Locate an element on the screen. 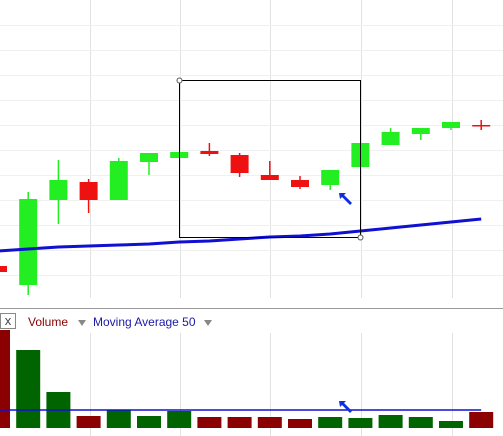  legend-ma: Moving Average 50 is located at coordinates (144, 322).